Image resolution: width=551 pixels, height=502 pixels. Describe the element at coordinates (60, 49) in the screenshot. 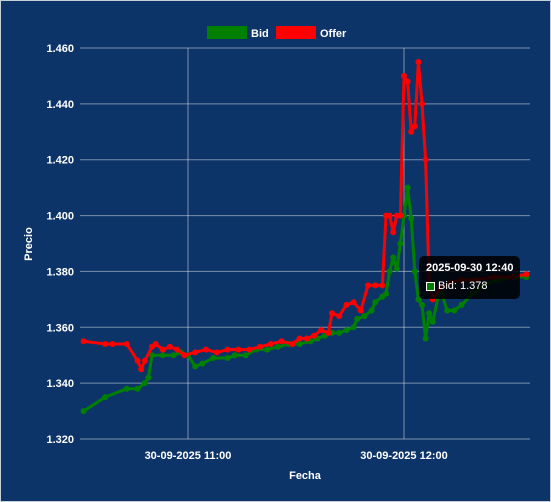

I see `y-tick-label: 1.460` at that location.